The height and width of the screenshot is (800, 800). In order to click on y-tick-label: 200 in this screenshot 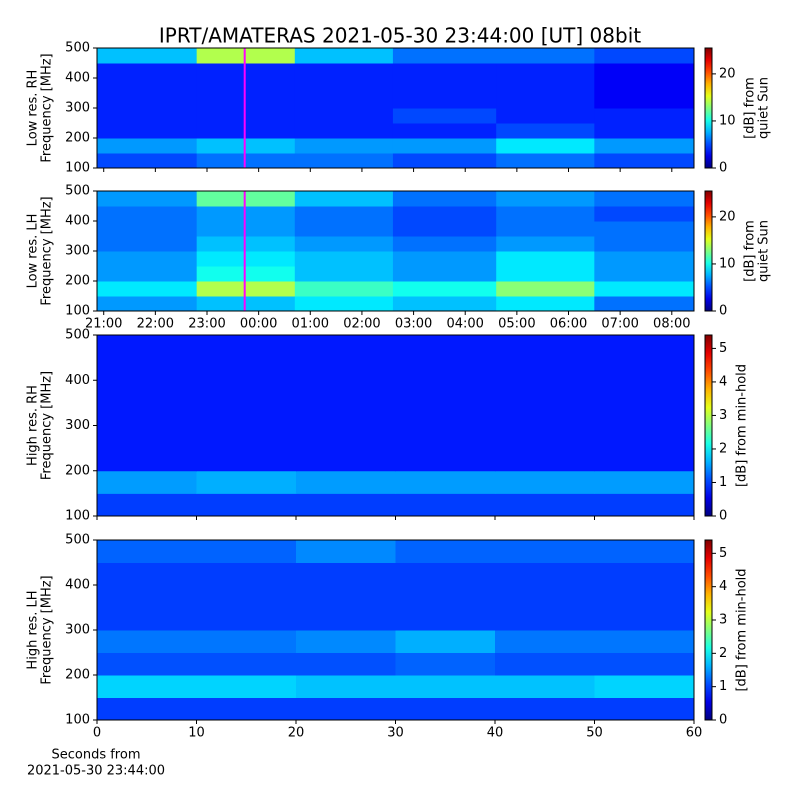, I will do `click(77, 138)`.